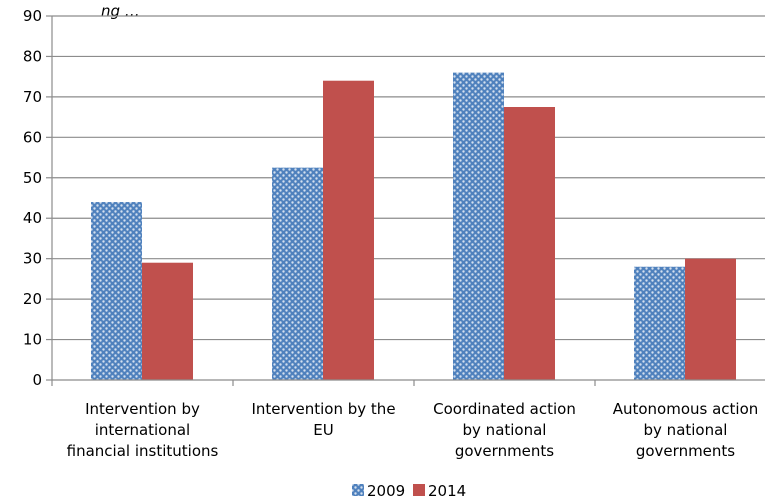 The image size is (765, 502). What do you see at coordinates (32, 178) in the screenshot?
I see `y-tick-label: 50` at bounding box center [32, 178].